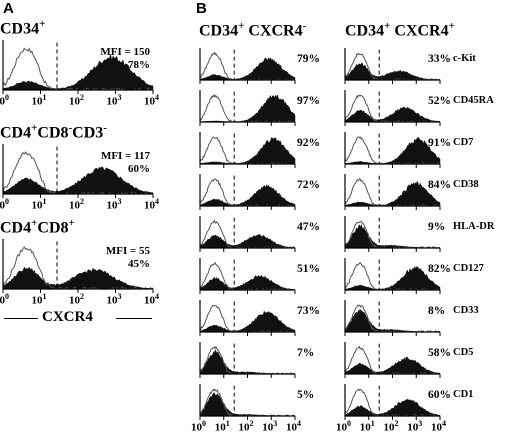  Describe the element at coordinates (439, 101) in the screenshot. I see `percent-positive-column: 52%` at that location.